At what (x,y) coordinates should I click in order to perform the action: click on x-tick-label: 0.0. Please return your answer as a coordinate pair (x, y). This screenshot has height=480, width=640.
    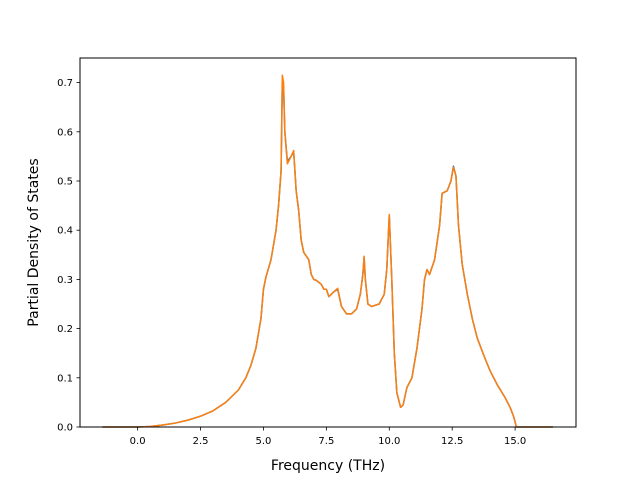
    Looking at the image, I should click on (138, 441).